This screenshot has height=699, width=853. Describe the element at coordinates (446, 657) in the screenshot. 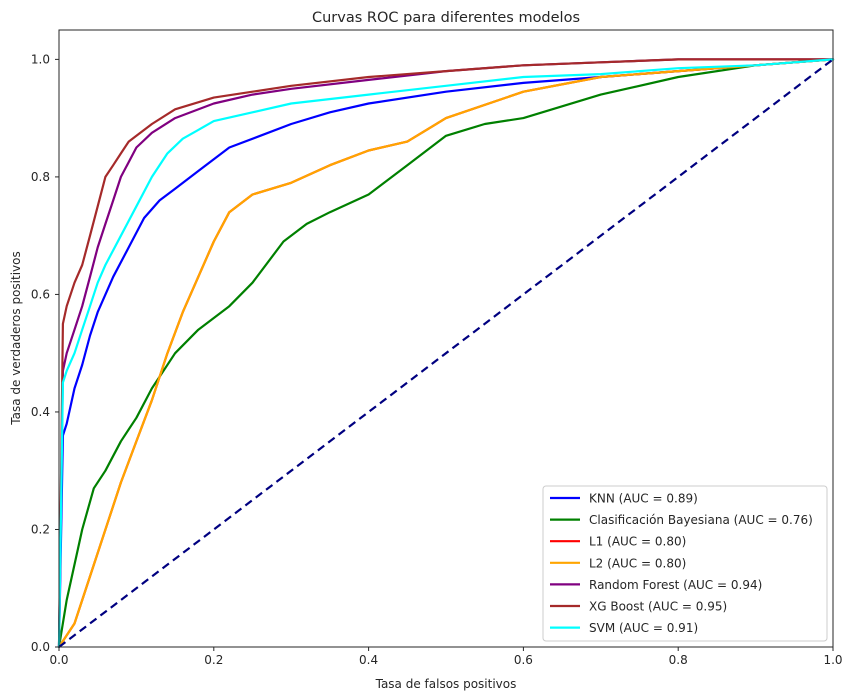

I see `x-axis-ticks: 0.0 0.2 0.4 0.6 0.8 1.0` at that location.